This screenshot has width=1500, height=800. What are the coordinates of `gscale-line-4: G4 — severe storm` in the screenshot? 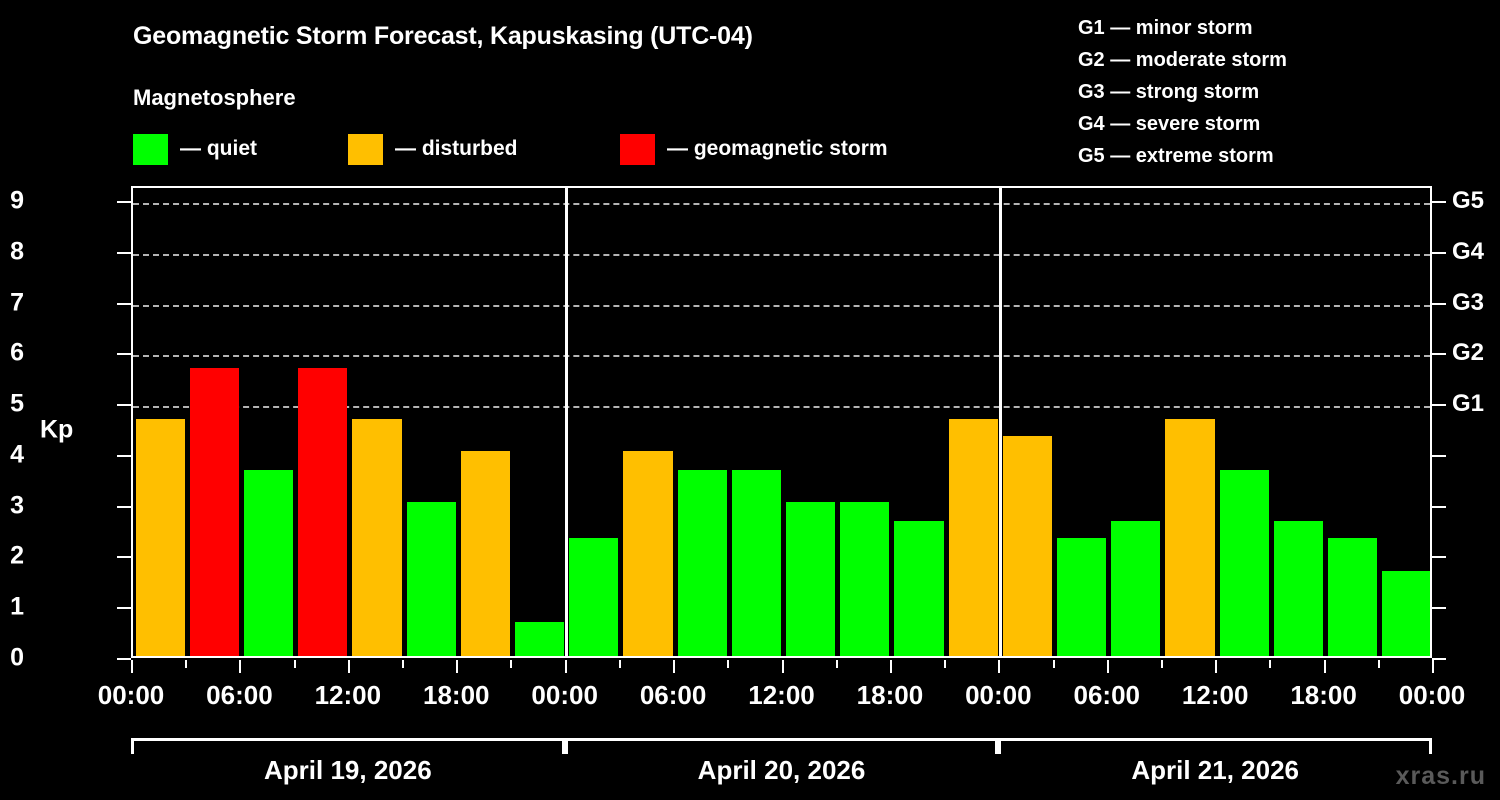 It's located at (1169, 124).